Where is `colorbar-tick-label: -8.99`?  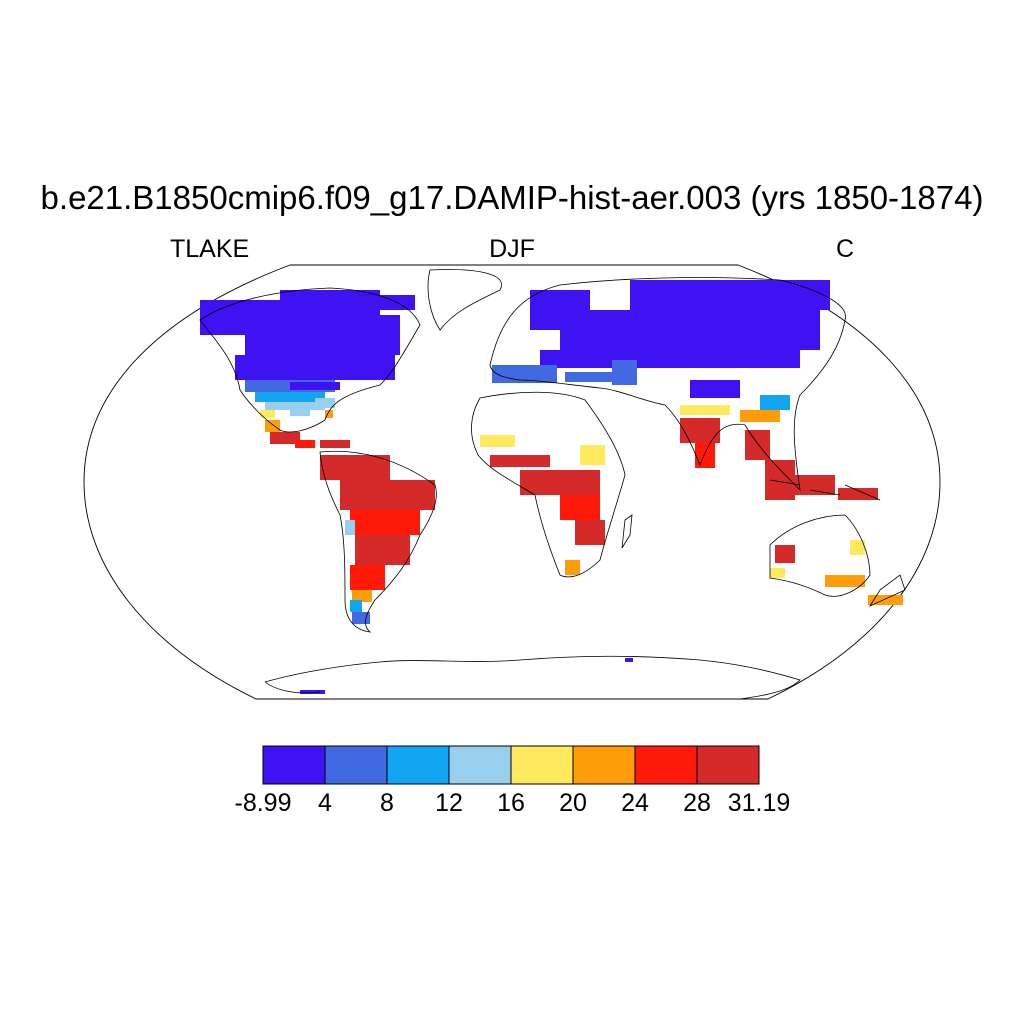 colorbar-tick-label: -8.99 is located at coordinates (263, 803).